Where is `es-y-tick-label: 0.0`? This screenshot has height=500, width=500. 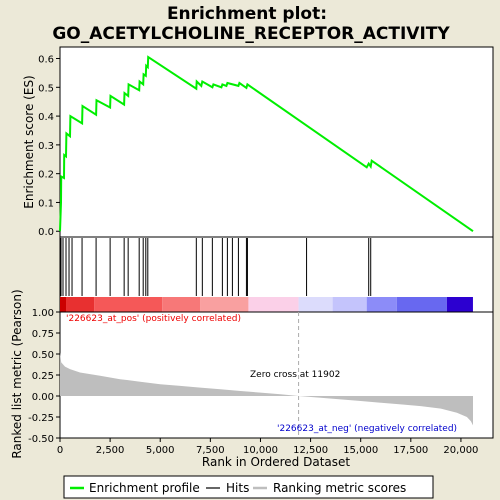 es-y-tick-label: 0.0 is located at coordinates (46, 232).